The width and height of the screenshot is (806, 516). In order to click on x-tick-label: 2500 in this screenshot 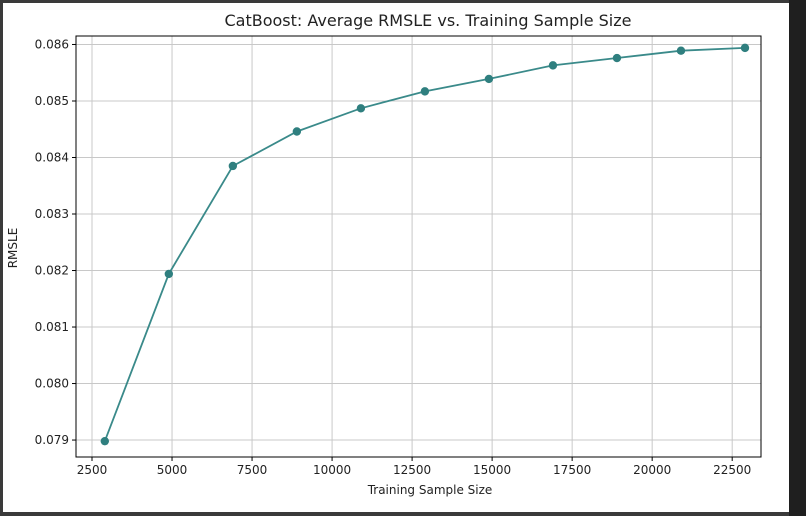, I will do `click(92, 470)`.